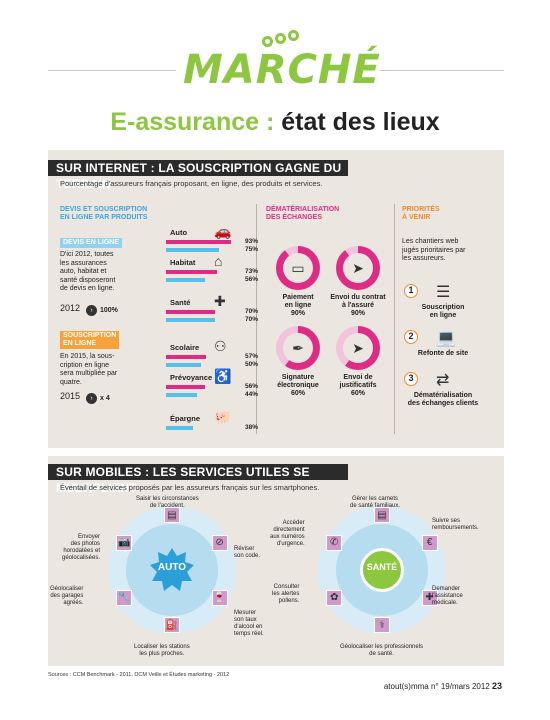 Image resolution: width=550 pixels, height=720 pixels. I want to click on col2-title: DÉMATÉRIALISATION DES ÉCHANGES, so click(303, 213).